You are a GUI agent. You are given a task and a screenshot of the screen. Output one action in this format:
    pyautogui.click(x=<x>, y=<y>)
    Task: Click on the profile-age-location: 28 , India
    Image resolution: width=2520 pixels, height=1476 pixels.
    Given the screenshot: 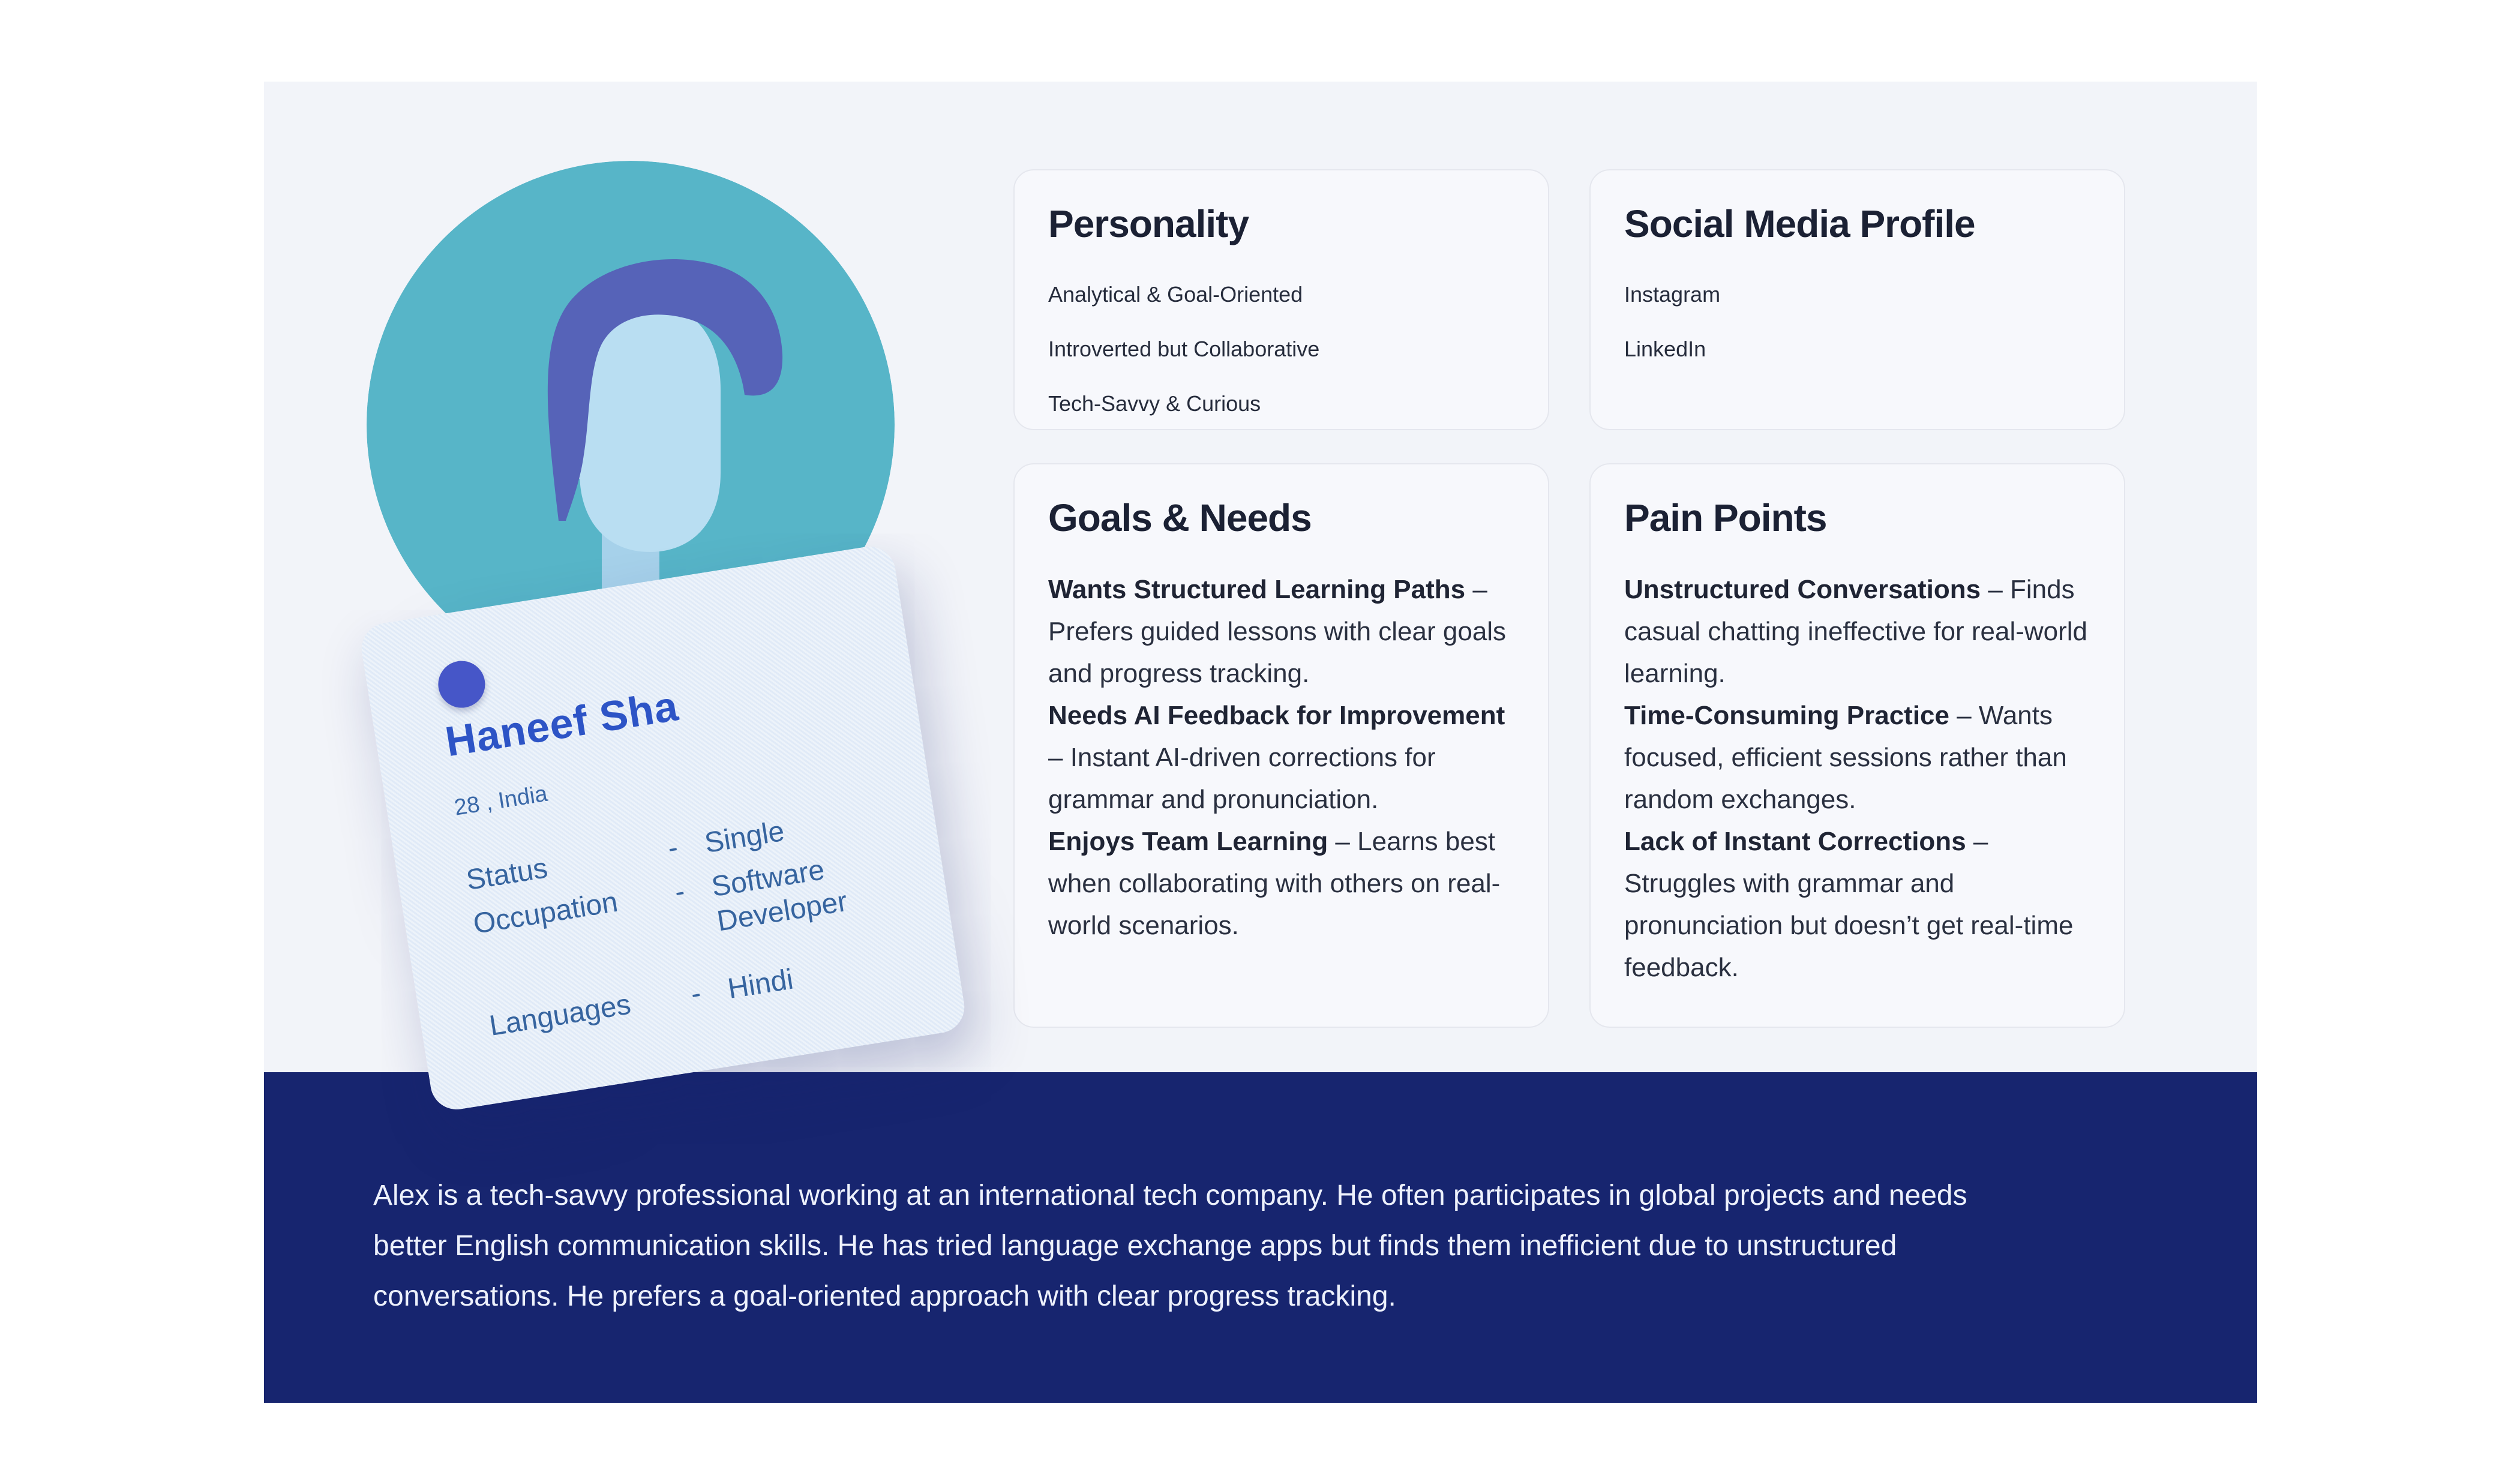 What is the action you would take?
    pyautogui.click(x=501, y=801)
    